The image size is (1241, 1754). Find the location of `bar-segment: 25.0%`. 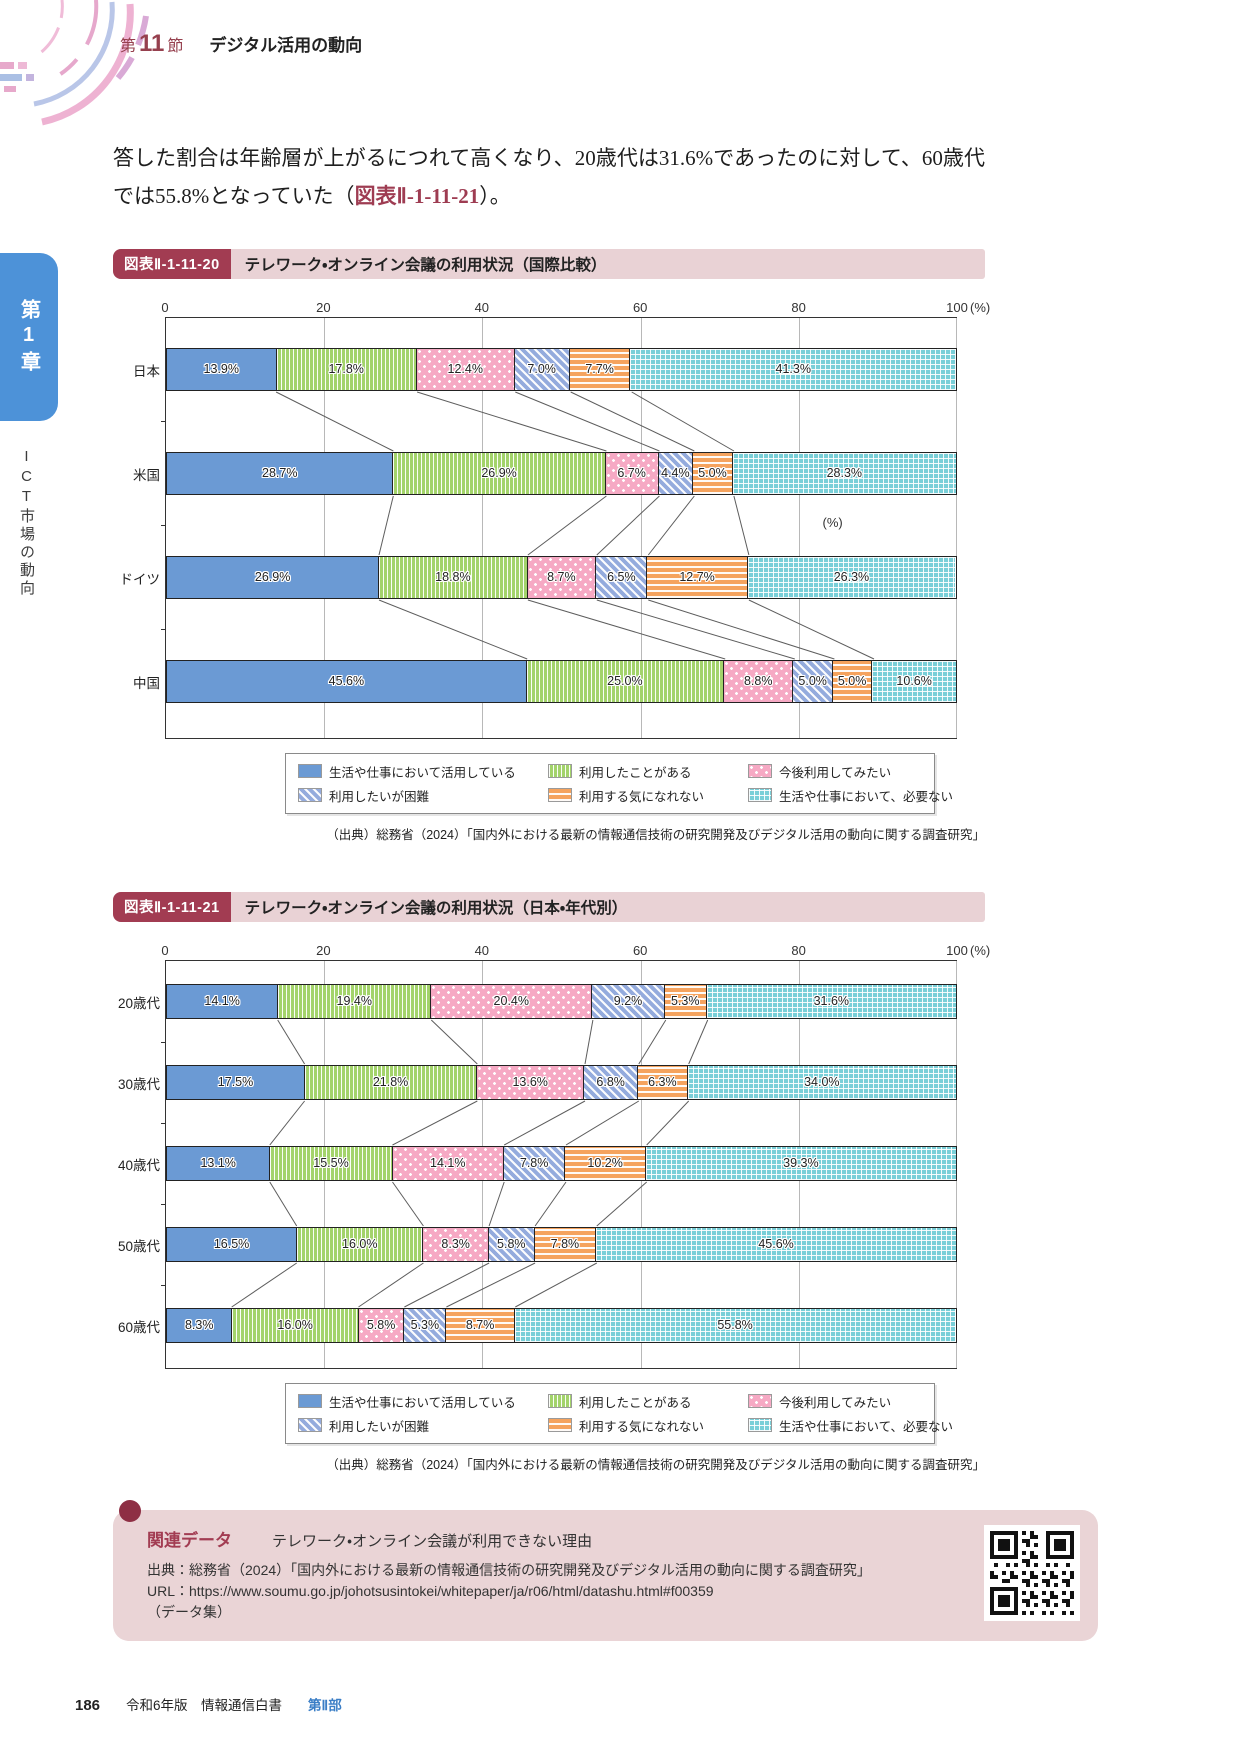

bar-segment: 25.0% is located at coordinates (625, 681).